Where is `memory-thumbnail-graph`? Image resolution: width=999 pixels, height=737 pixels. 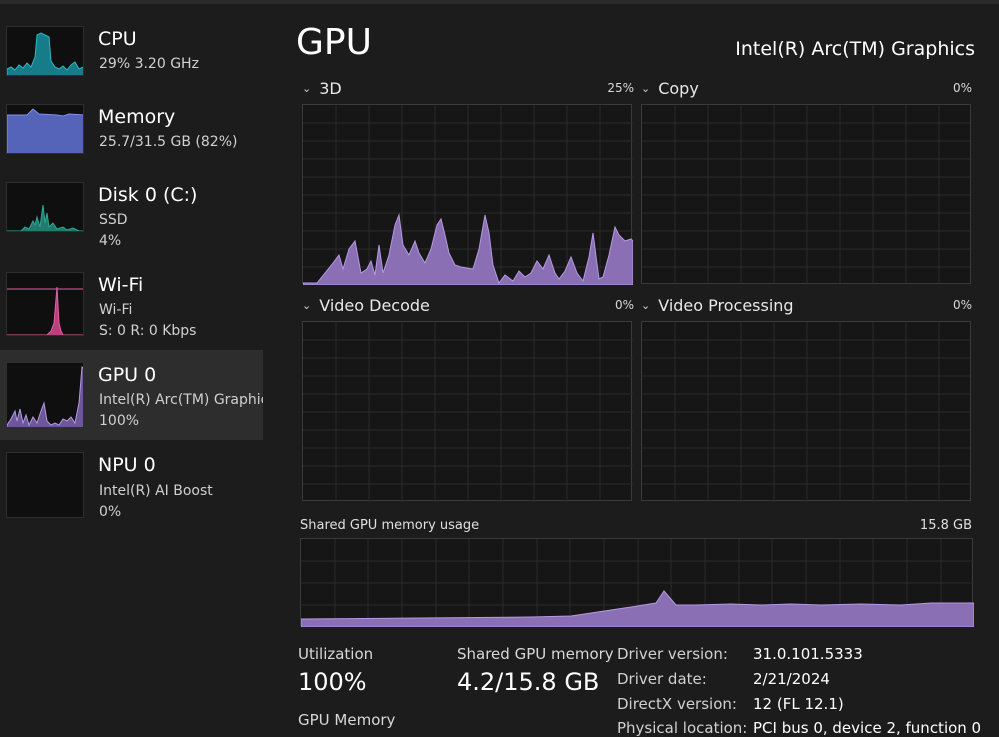 memory-thumbnail-graph is located at coordinates (45, 129).